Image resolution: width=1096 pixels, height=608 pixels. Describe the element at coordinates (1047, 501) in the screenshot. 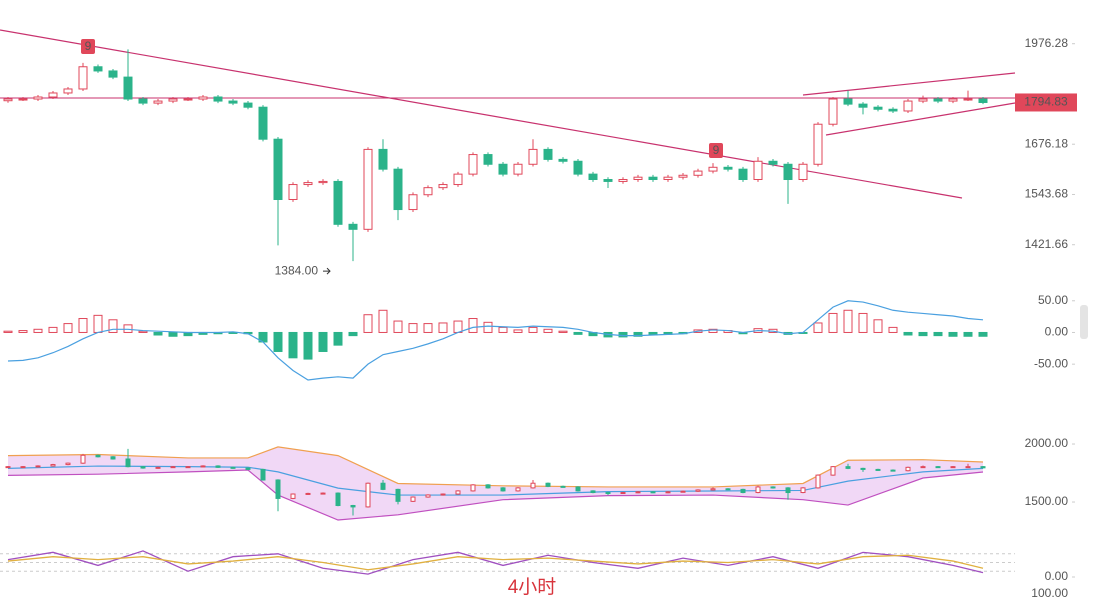

I see `y-tick-label: 1500.00` at that location.